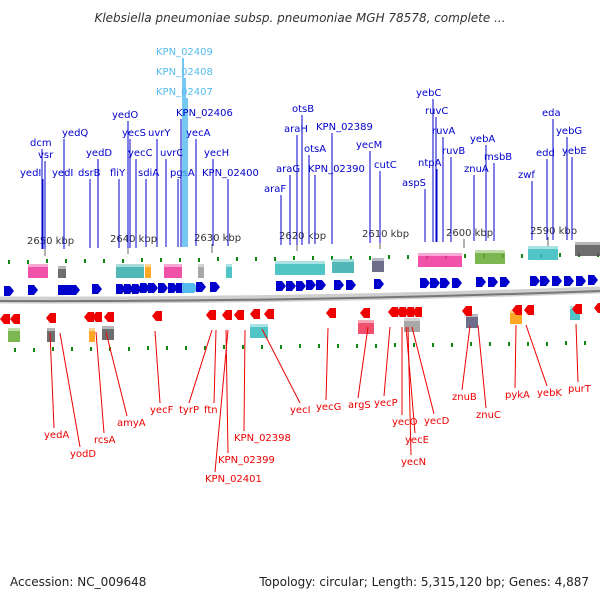 This screenshot has width=600, height=600. Describe the element at coordinates (300, 313) in the screenshot. I see `reverse-strand-genes` at that location.